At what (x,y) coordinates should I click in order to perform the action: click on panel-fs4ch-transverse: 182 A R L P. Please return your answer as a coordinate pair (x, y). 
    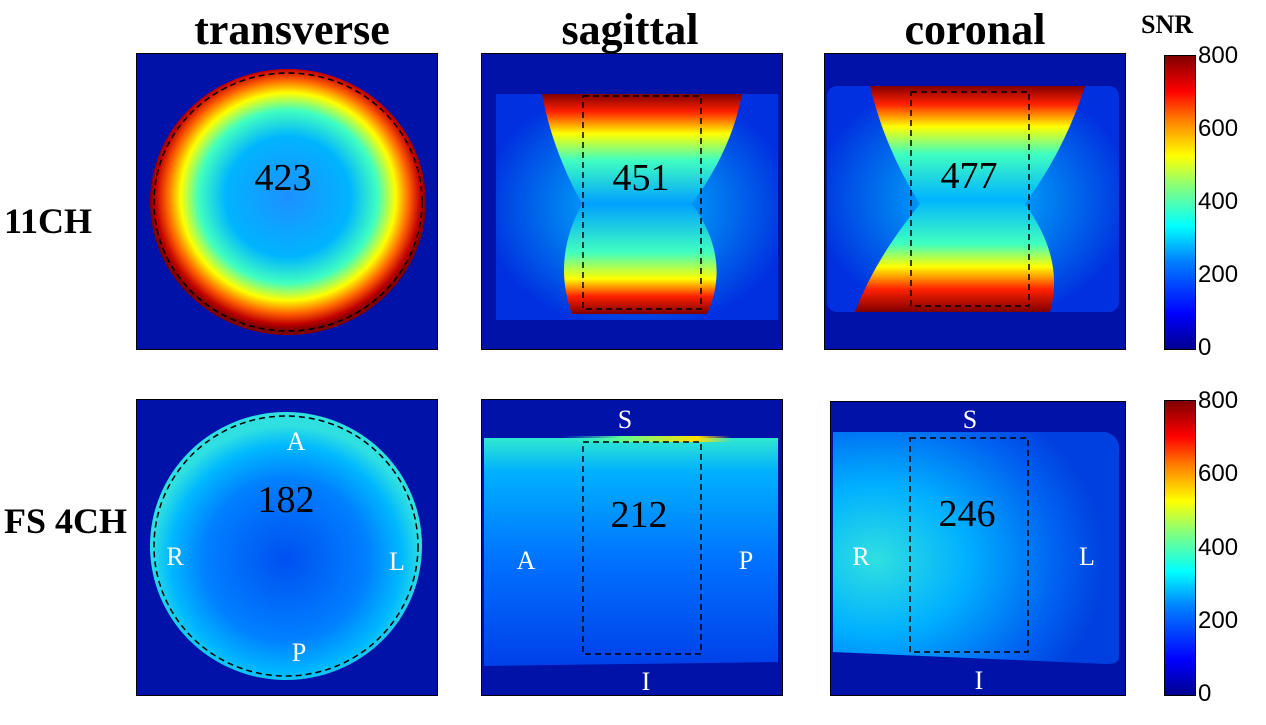
    Looking at the image, I should click on (287, 547).